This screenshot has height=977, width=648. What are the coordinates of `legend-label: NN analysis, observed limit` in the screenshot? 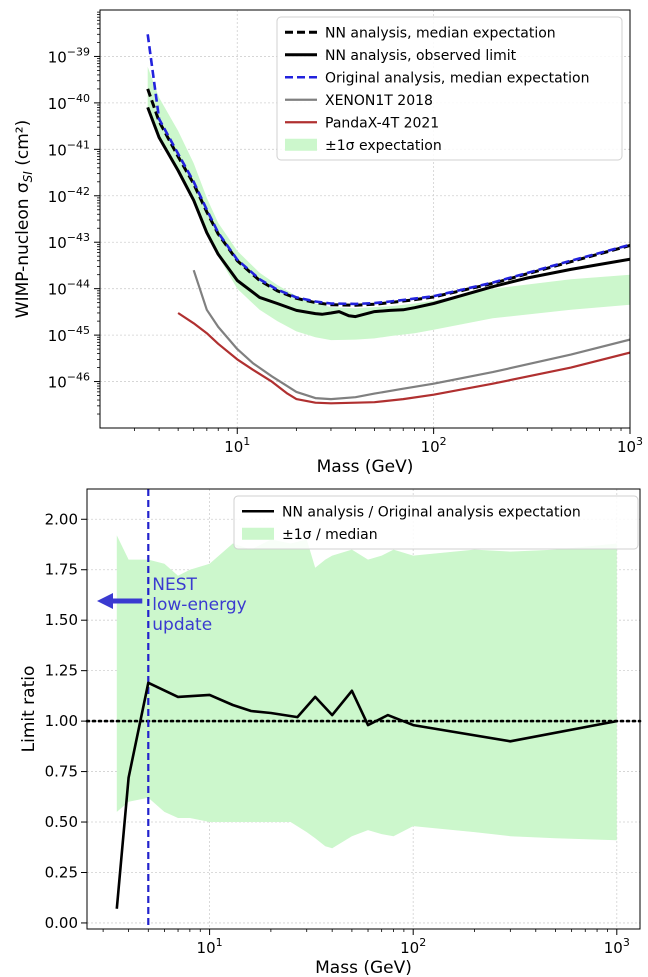 It's located at (421, 56).